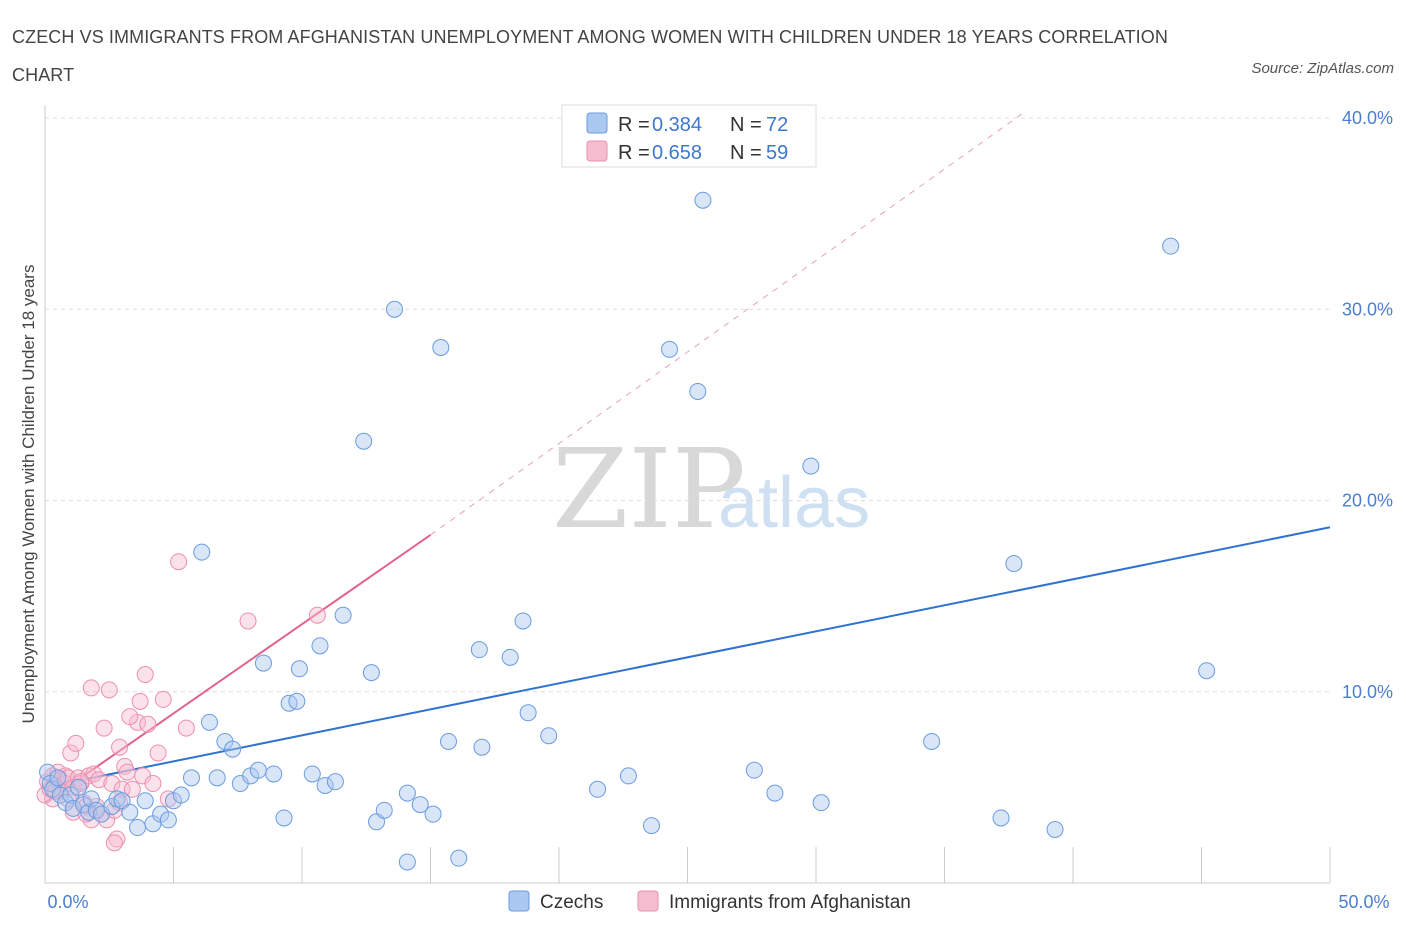 Image resolution: width=1406 pixels, height=930 pixels. I want to click on bottom-legend-afghan: Immigrants from Afghanistan, so click(790, 902).